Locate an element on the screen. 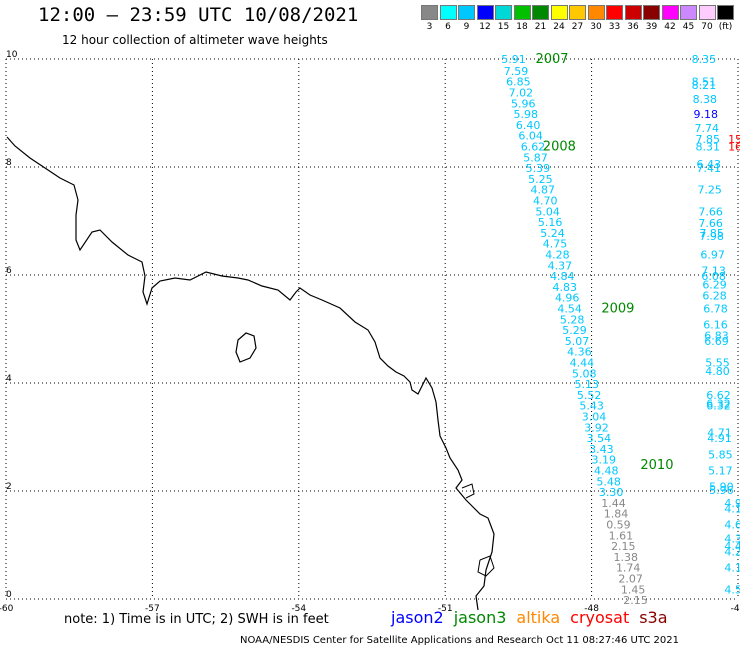 The image size is (740, 650). wave-height-value: 1.61 is located at coordinates (621, 535).